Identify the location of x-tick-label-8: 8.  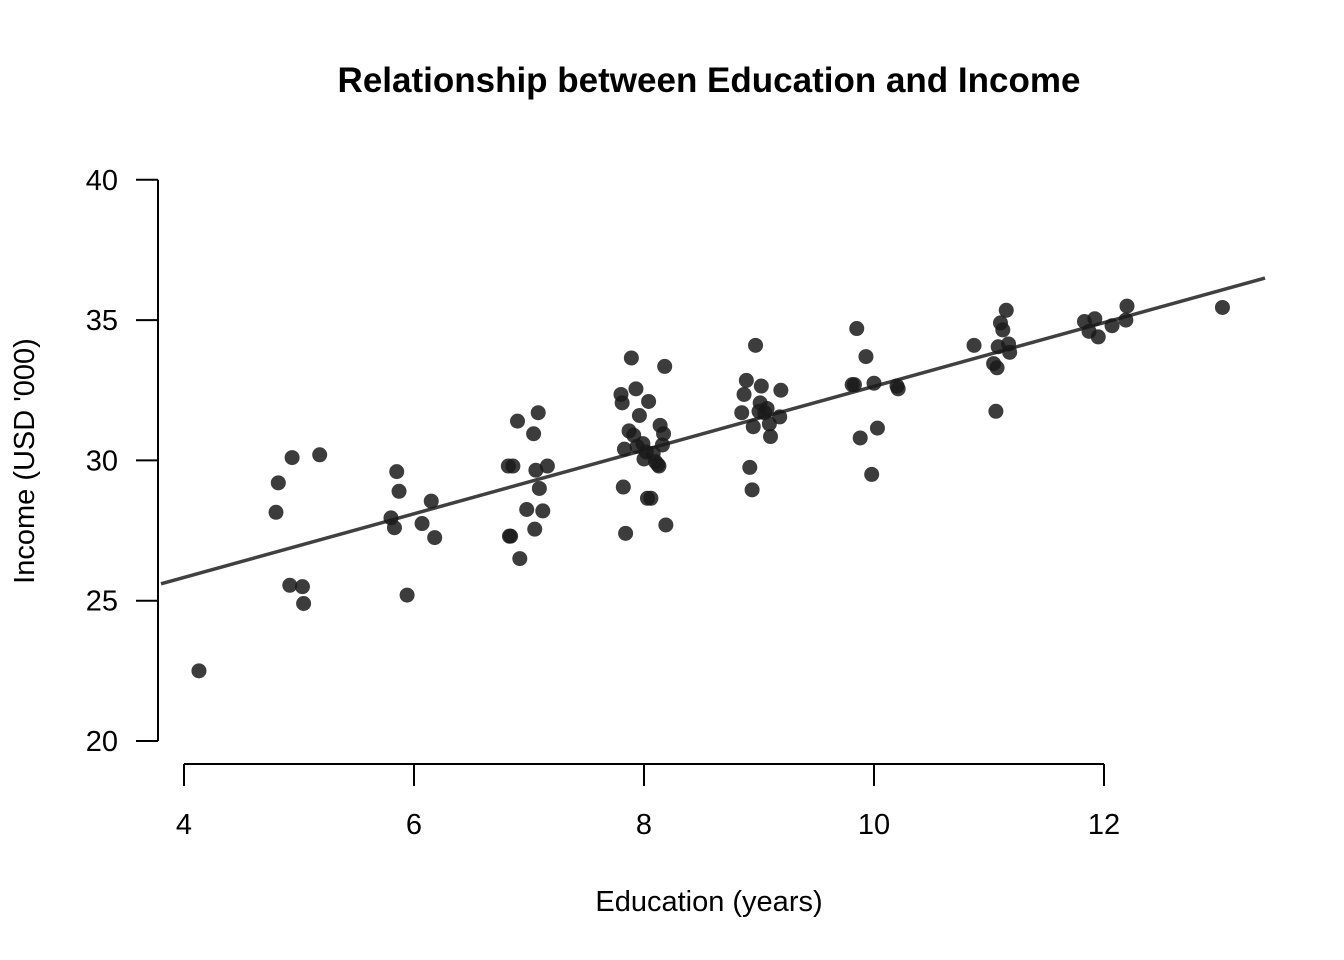
(644, 825).